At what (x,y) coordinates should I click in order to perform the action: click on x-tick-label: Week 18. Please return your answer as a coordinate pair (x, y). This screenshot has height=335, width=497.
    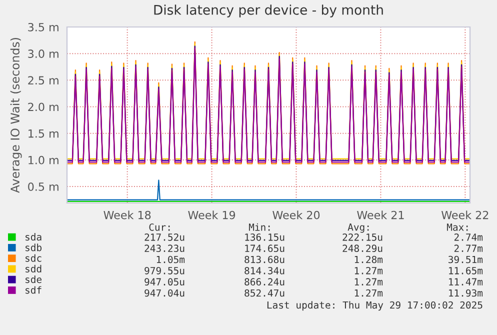
    Looking at the image, I should click on (127, 215).